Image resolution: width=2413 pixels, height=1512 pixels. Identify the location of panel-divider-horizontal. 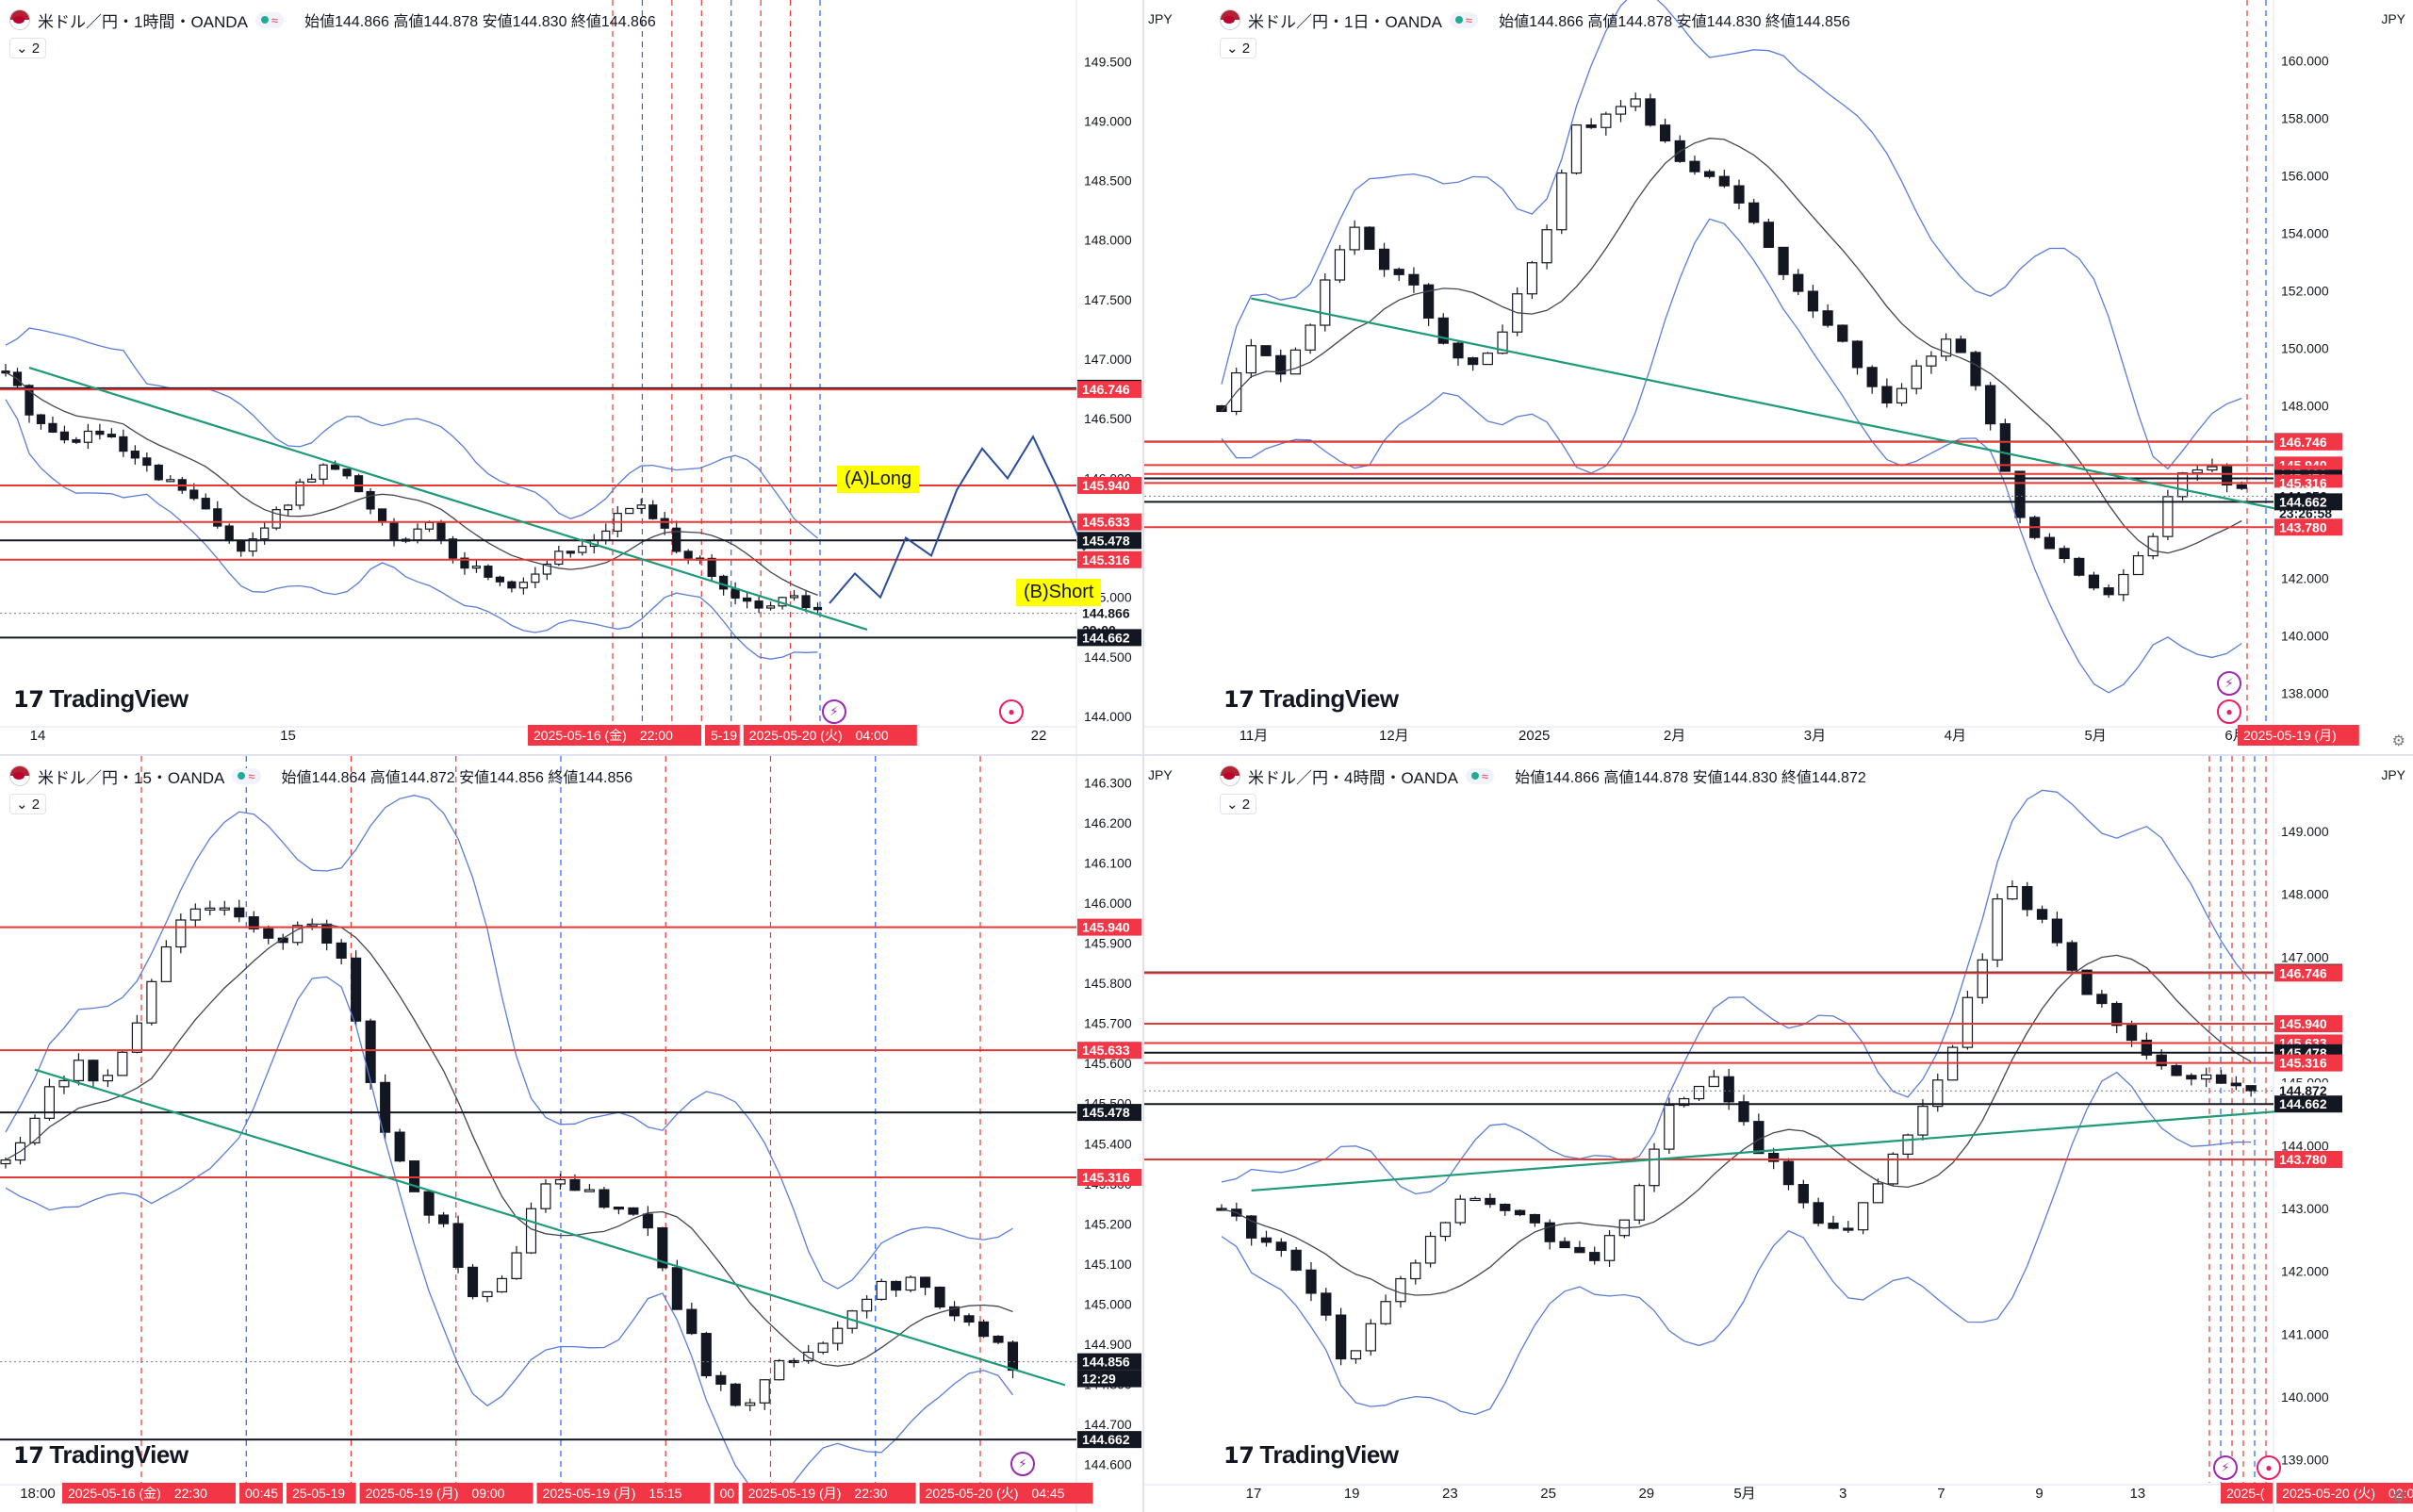
(1206, 755).